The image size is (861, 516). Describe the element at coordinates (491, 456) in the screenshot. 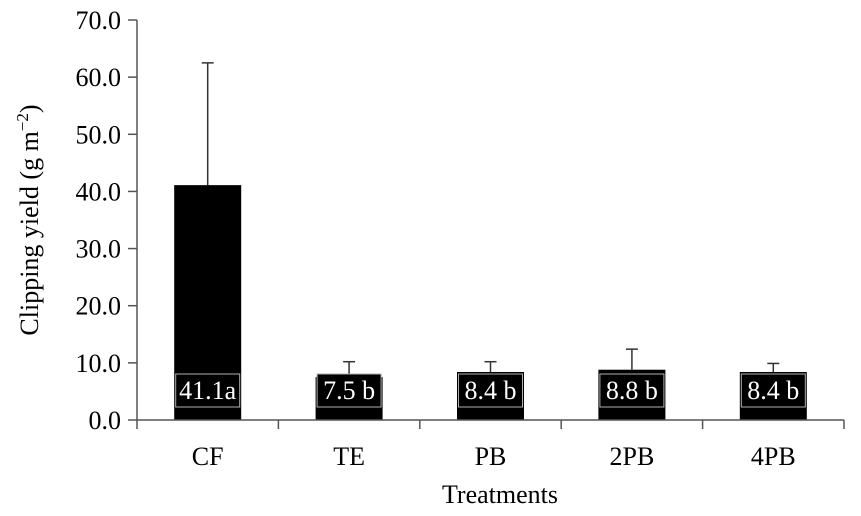

I see `x-tick-label: PB` at that location.